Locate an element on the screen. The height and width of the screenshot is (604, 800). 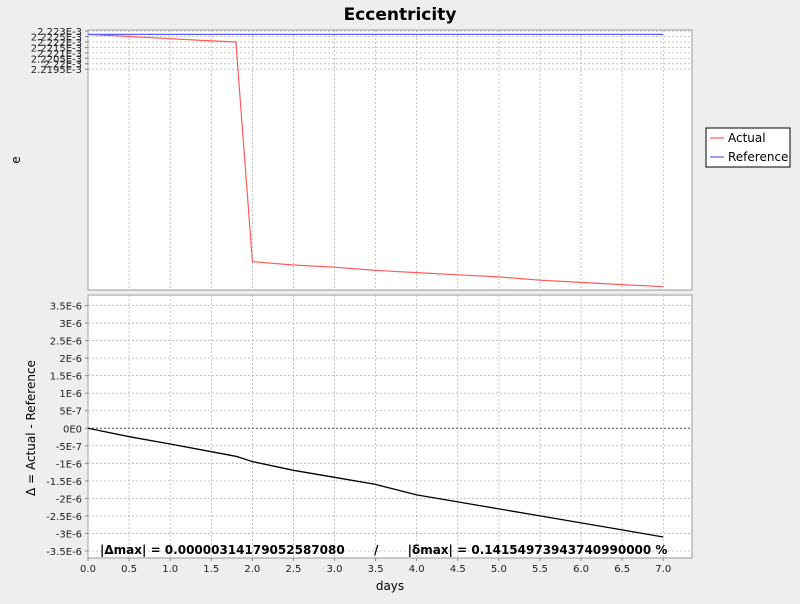
y-tick-label: 2.2225E-3 is located at coordinates (56, 38).